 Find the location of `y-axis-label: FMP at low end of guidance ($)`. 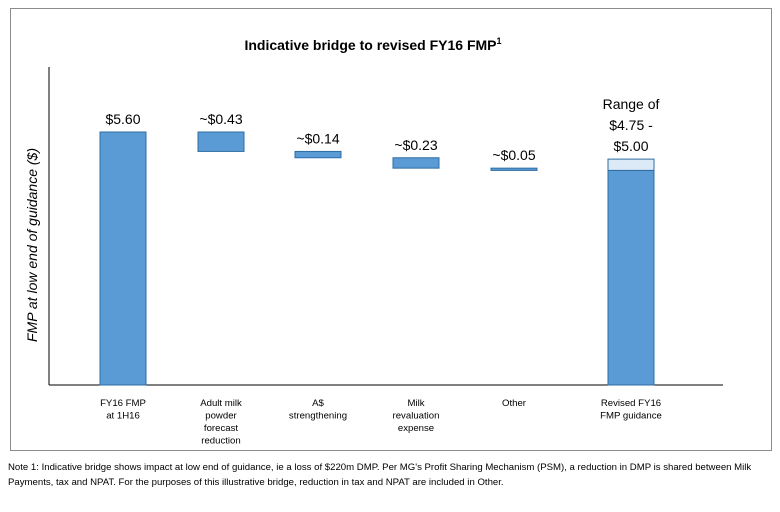

y-axis-label: FMP at low end of guidance ($) is located at coordinates (32, 245).